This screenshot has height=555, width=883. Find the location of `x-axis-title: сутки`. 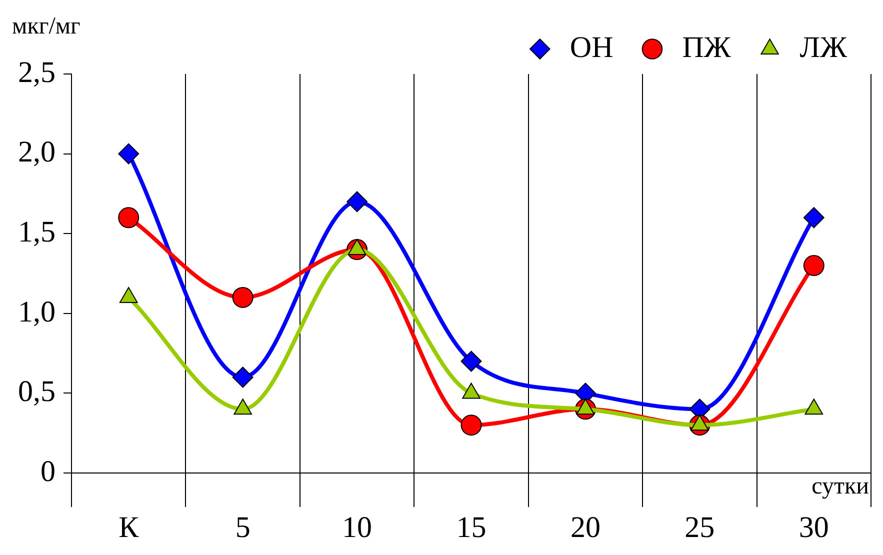

x-axis-title: сутки is located at coordinates (841, 486).